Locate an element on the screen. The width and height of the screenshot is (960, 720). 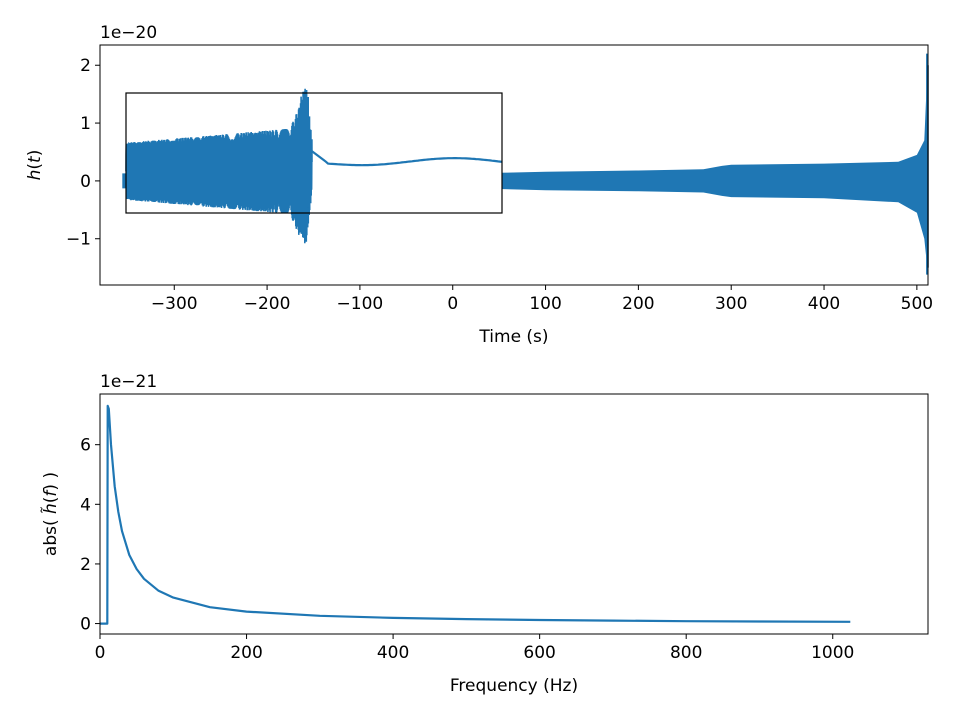
time-y-tick-label: 2 is located at coordinates (85, 66).